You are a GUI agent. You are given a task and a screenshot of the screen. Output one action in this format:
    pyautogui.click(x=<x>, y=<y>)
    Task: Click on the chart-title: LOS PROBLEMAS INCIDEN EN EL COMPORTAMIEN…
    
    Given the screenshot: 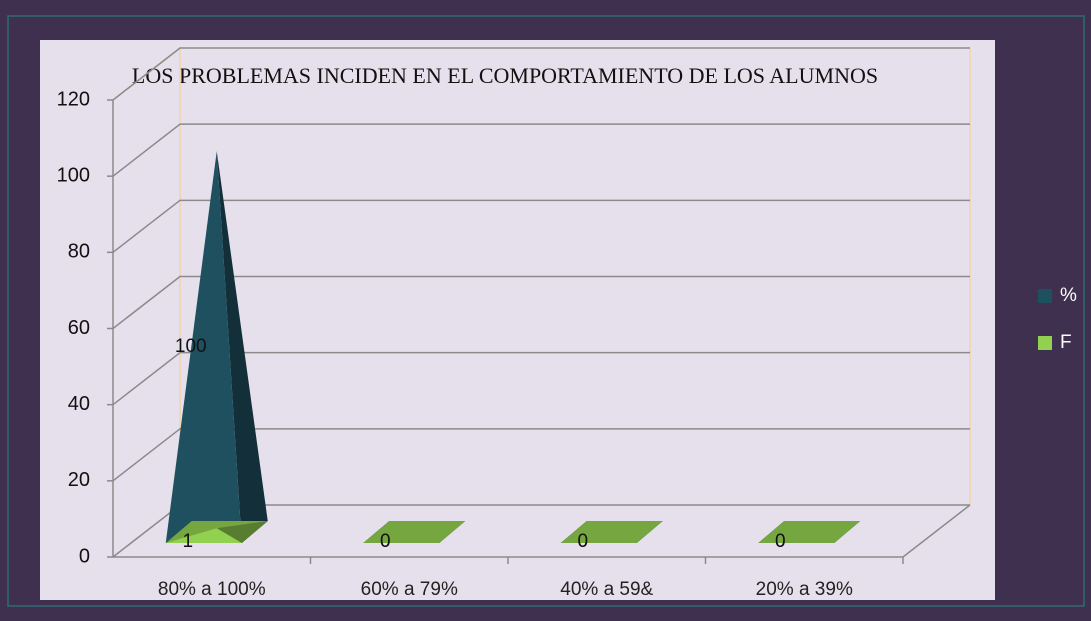 What is the action you would take?
    pyautogui.click(x=505, y=75)
    